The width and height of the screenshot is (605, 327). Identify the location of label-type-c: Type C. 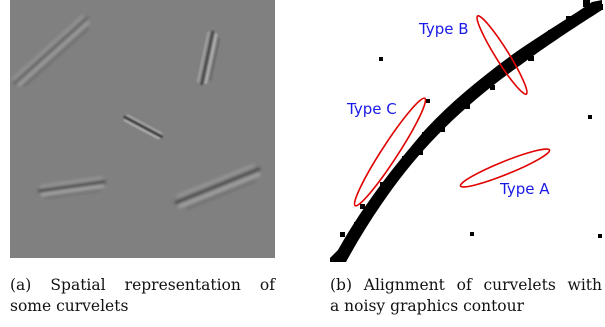
(371, 109).